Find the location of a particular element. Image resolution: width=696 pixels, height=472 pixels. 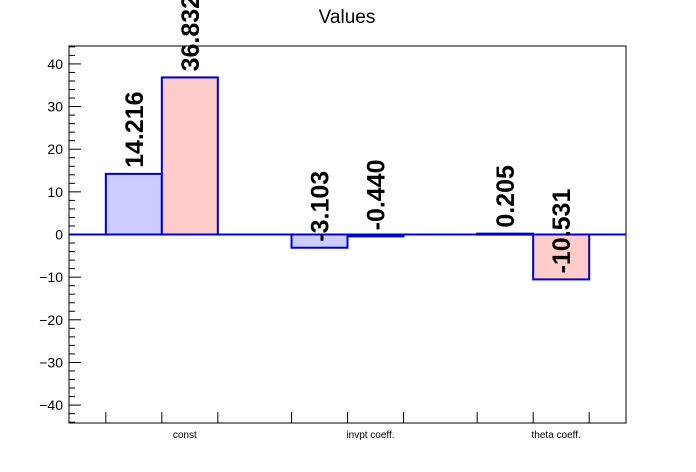

y-tick-label: 40 is located at coordinates (55, 64).